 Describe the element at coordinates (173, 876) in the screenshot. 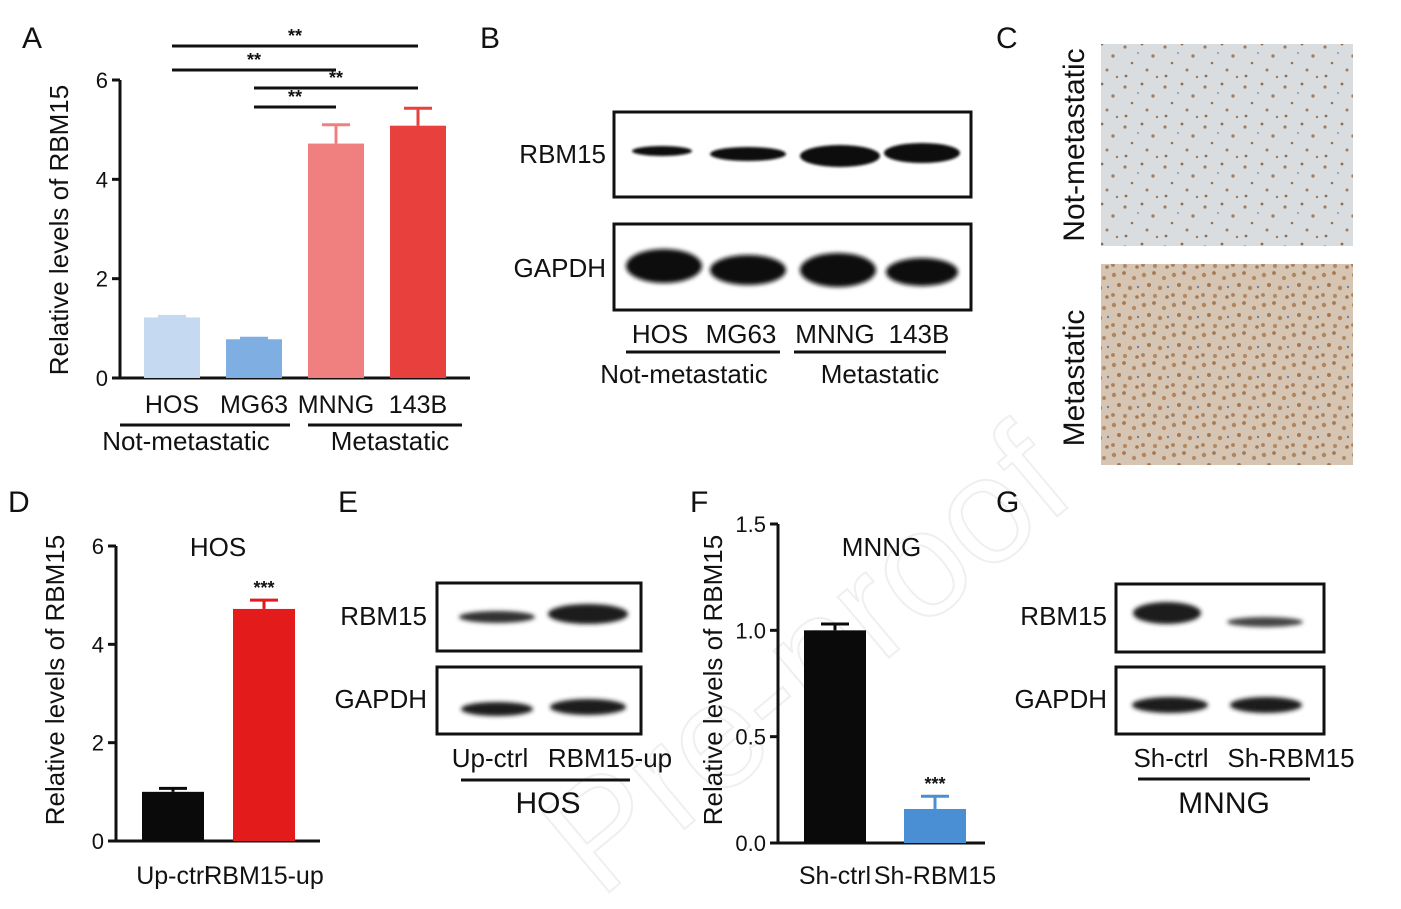

I see `category-label-d-0: Up-ctrl` at that location.